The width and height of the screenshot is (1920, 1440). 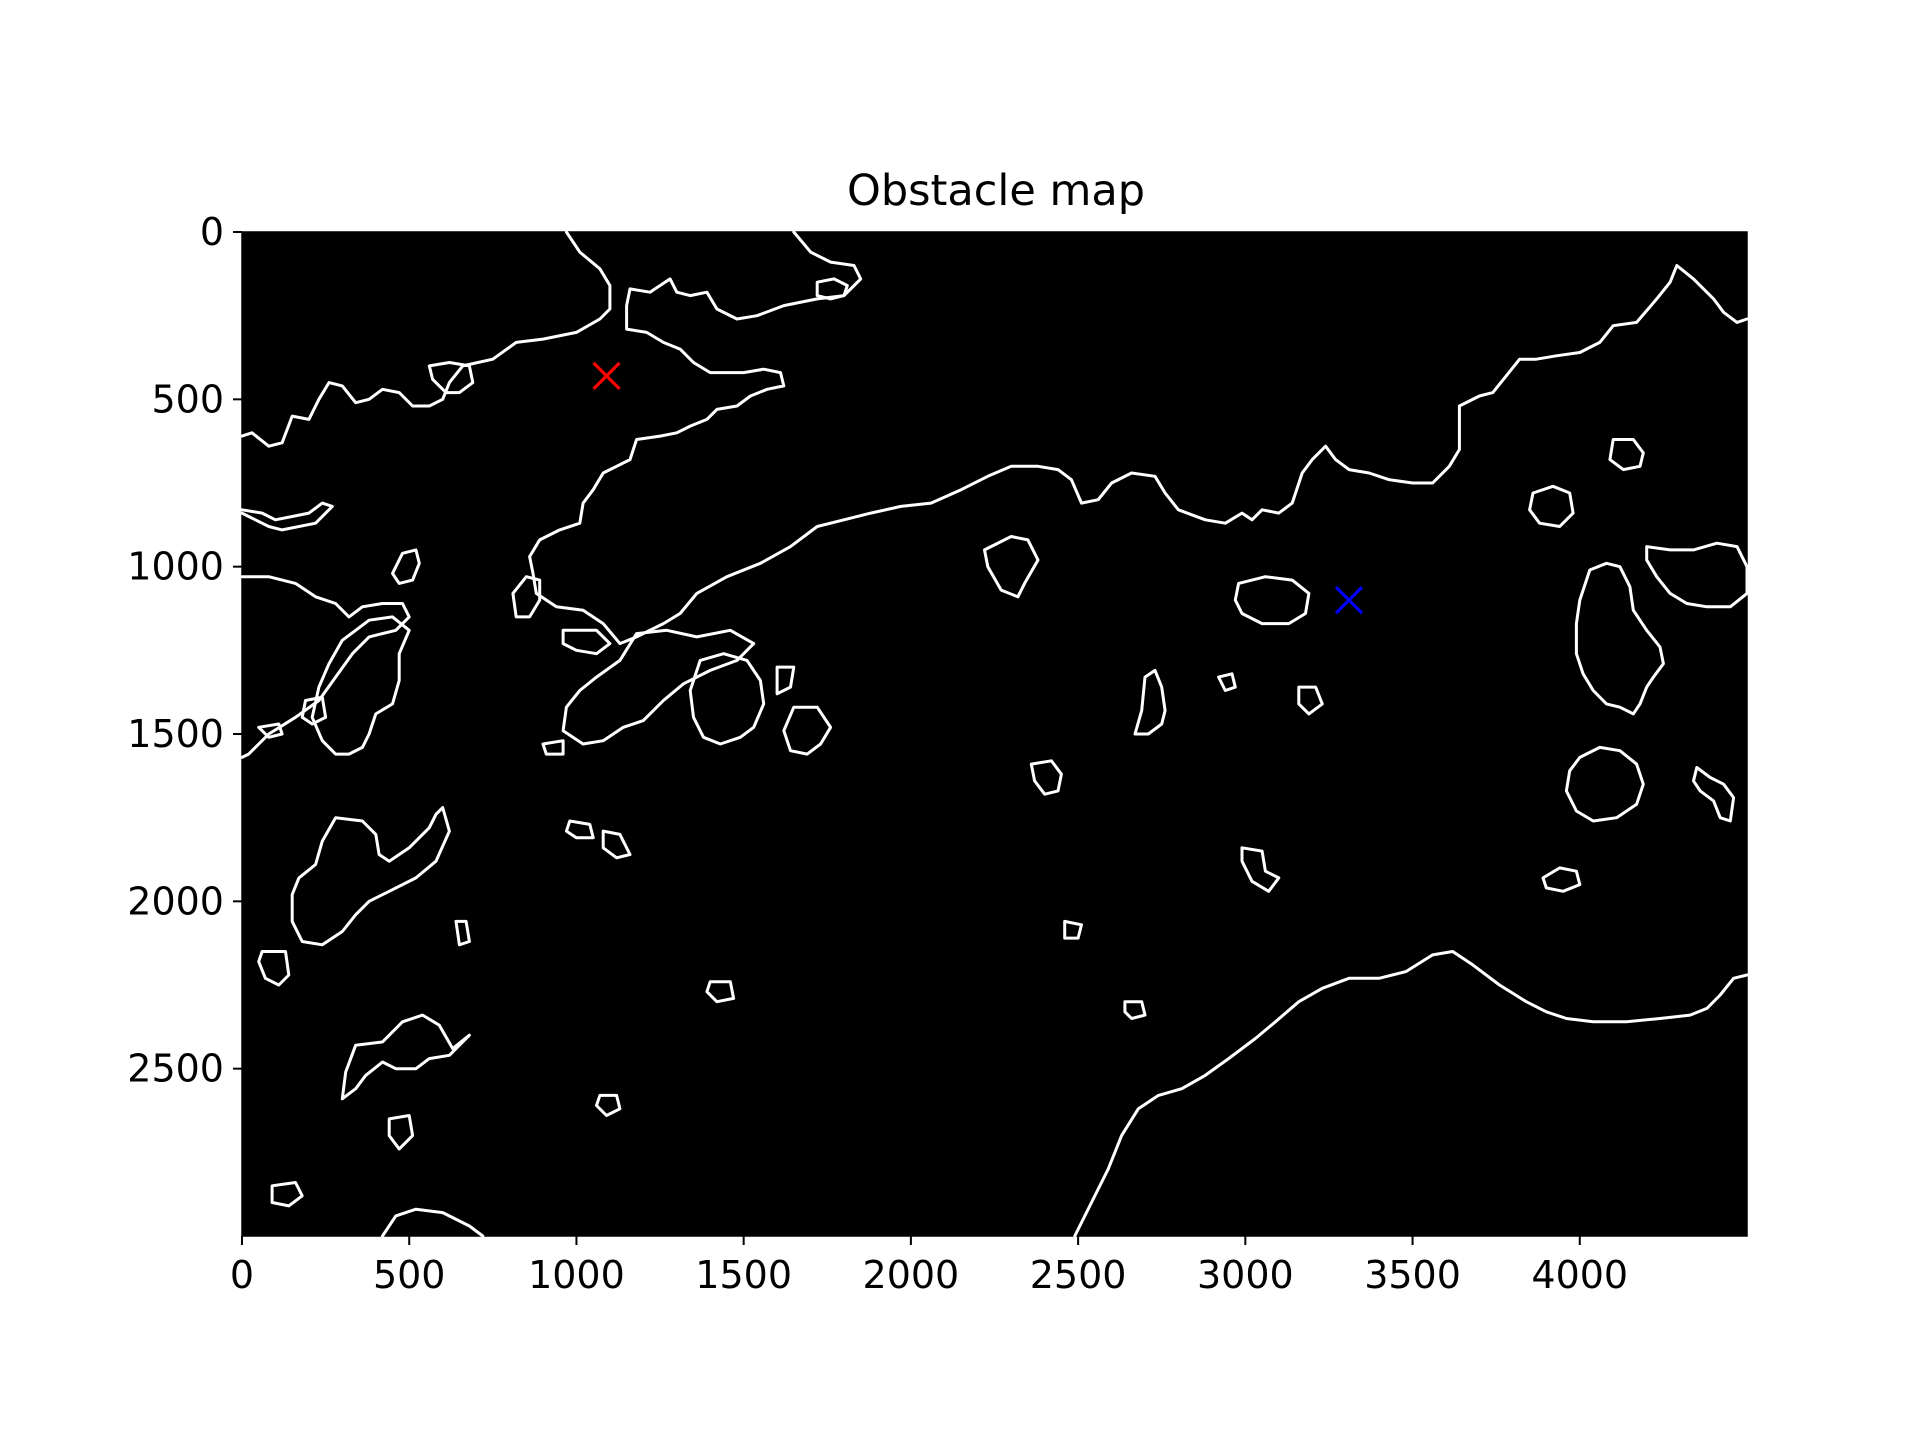 I want to click on x-axis-ticks: 0 500 1000 1500 2000 2500 3000 3500 4000, so click(x=929, y=1266).